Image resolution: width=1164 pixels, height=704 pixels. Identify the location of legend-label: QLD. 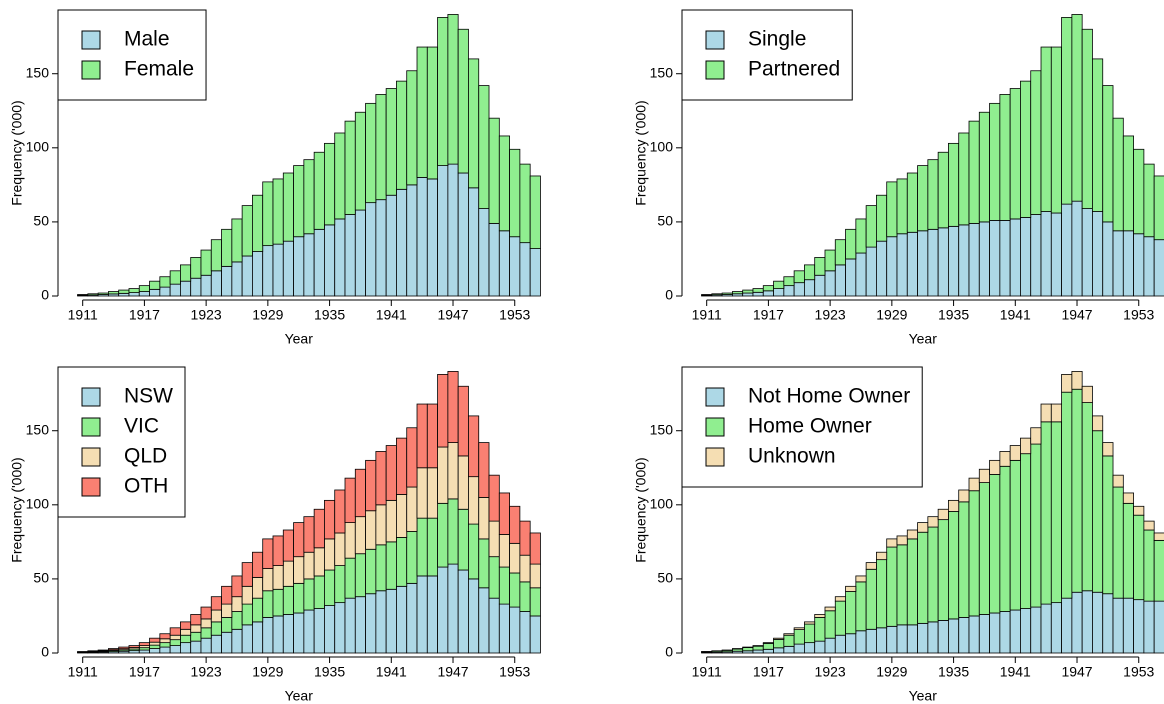
(145, 456).